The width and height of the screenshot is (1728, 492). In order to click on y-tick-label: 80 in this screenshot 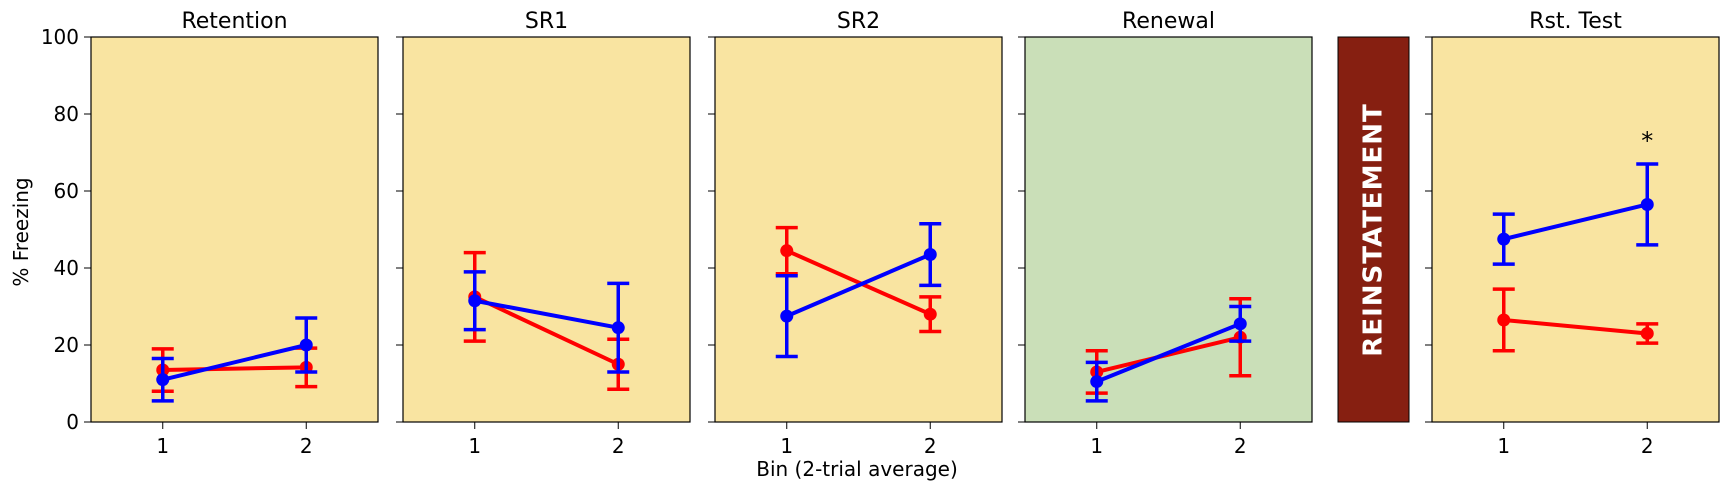, I will do `click(66, 114)`.